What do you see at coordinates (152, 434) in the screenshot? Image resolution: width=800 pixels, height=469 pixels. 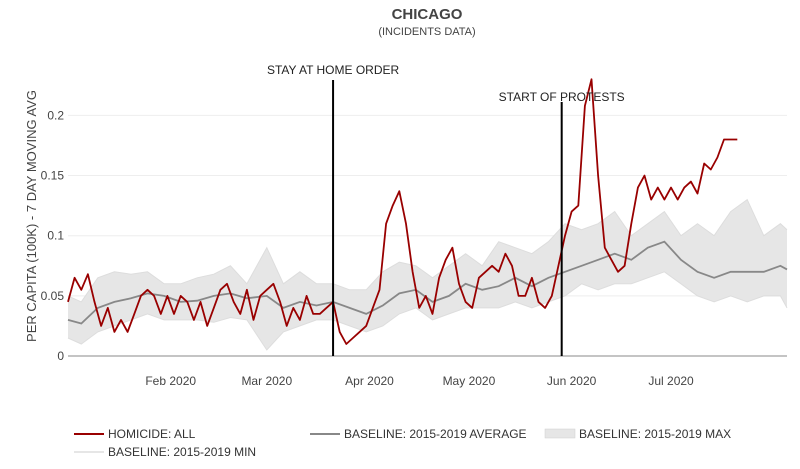 I see `legend-label: HOMICIDE: ALL` at bounding box center [152, 434].